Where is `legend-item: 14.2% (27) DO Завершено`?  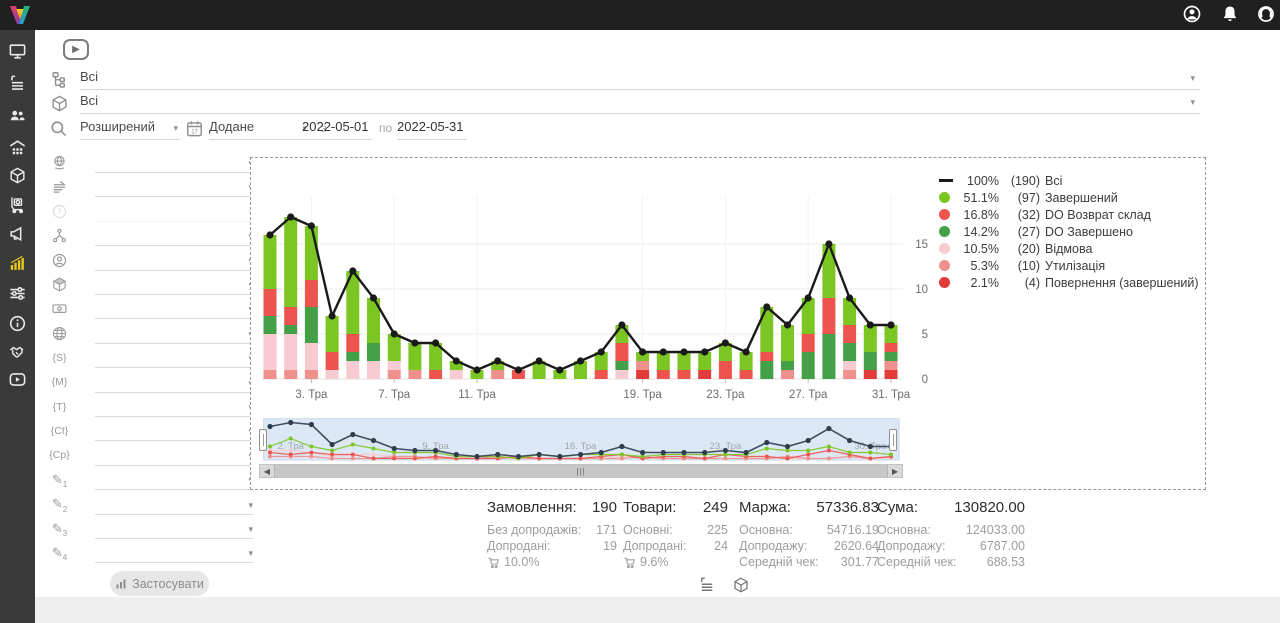
legend-item: 14.2% (27) DO Завершено is located at coordinates (1070, 231).